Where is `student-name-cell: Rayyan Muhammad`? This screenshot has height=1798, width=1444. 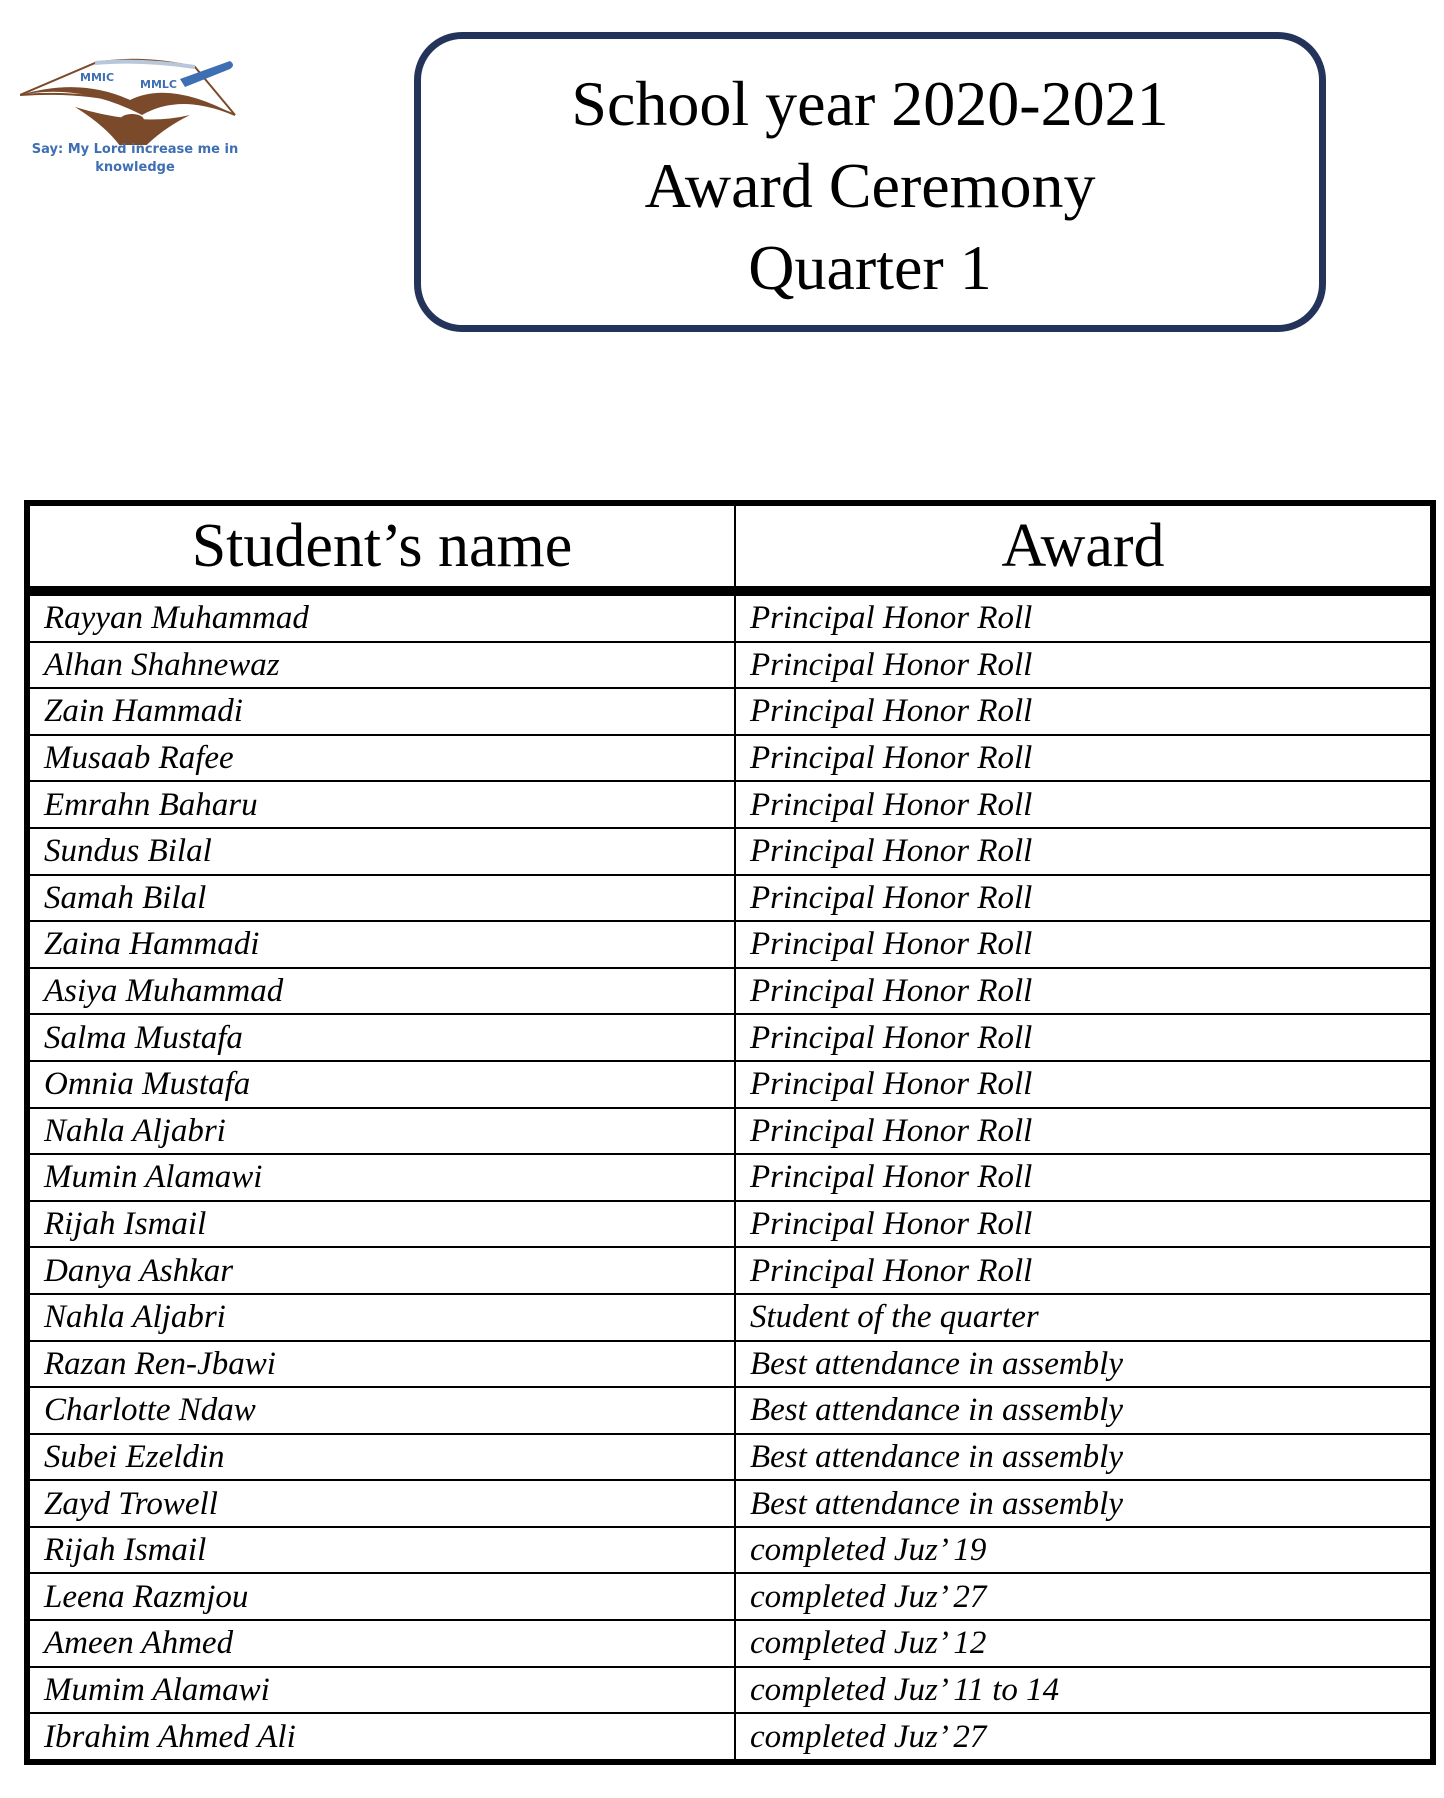 student-name-cell: Rayyan Muhammad is located at coordinates (381, 616).